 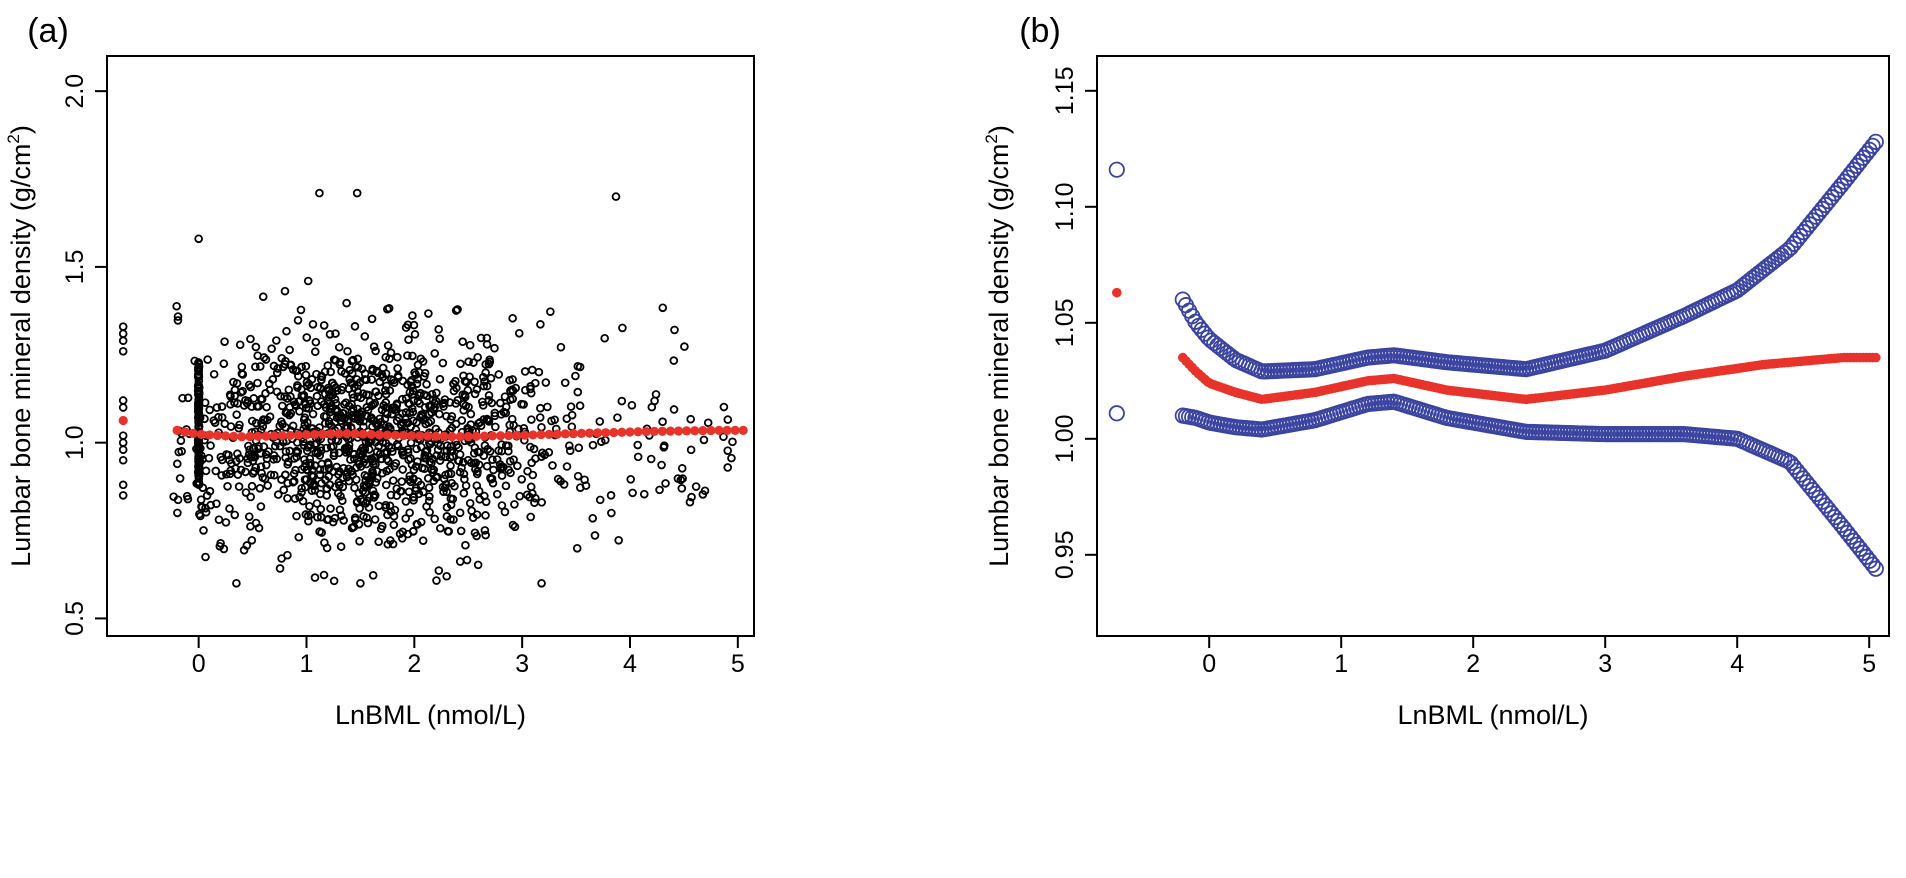 I want to click on y-tick-label: 1.00, so click(x=1065, y=438).